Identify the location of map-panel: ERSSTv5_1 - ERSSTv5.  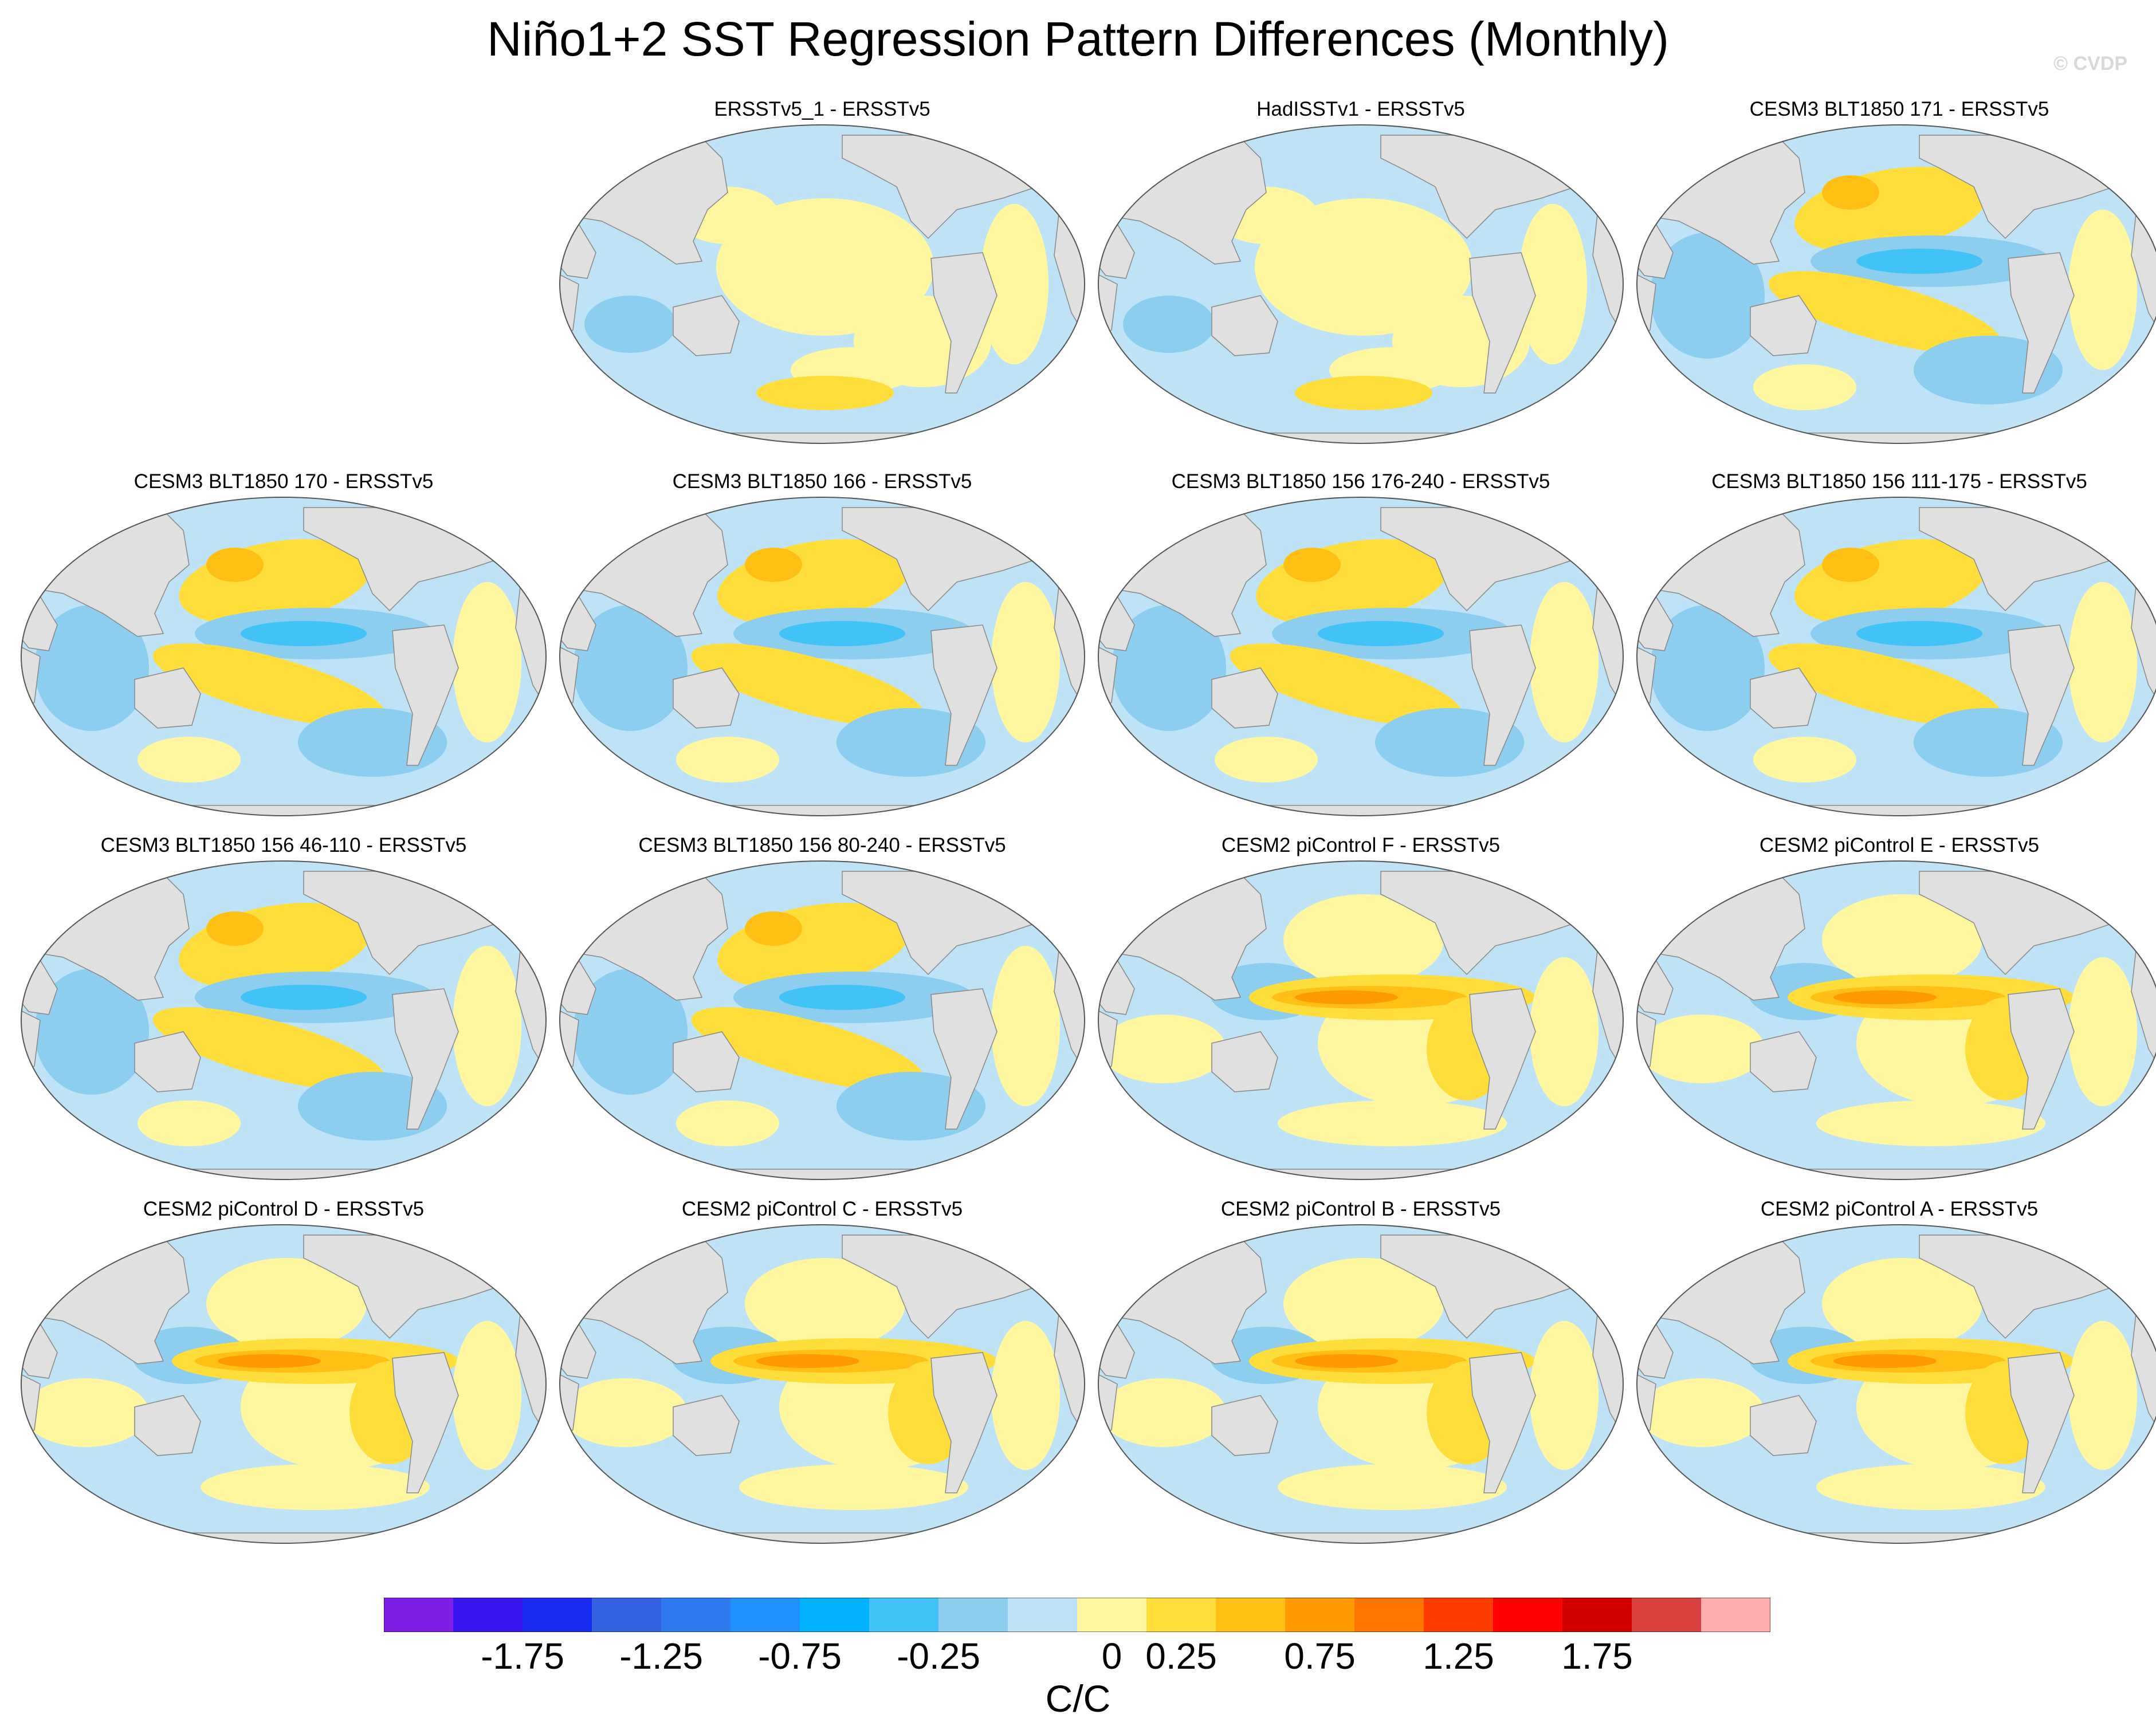
(822, 283).